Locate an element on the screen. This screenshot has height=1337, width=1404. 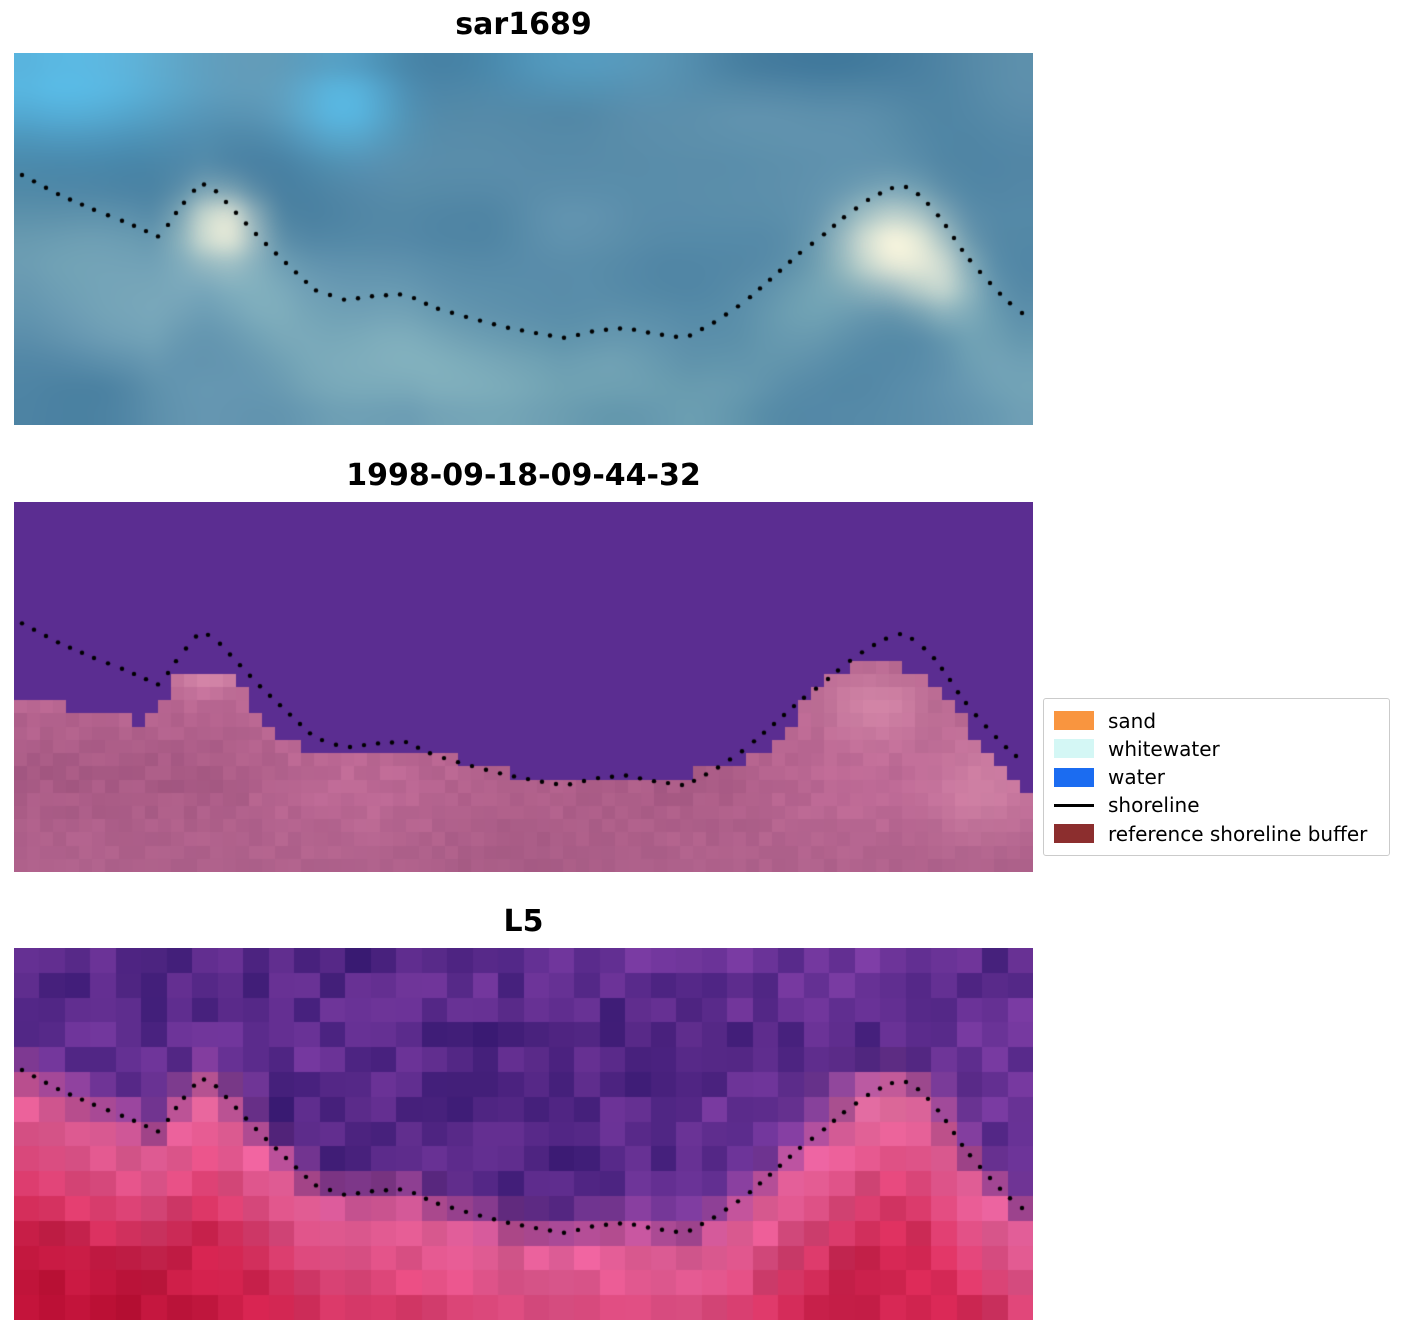
panel-title-classification-date: 1998-09-18-09-44-32 is located at coordinates (523, 475).